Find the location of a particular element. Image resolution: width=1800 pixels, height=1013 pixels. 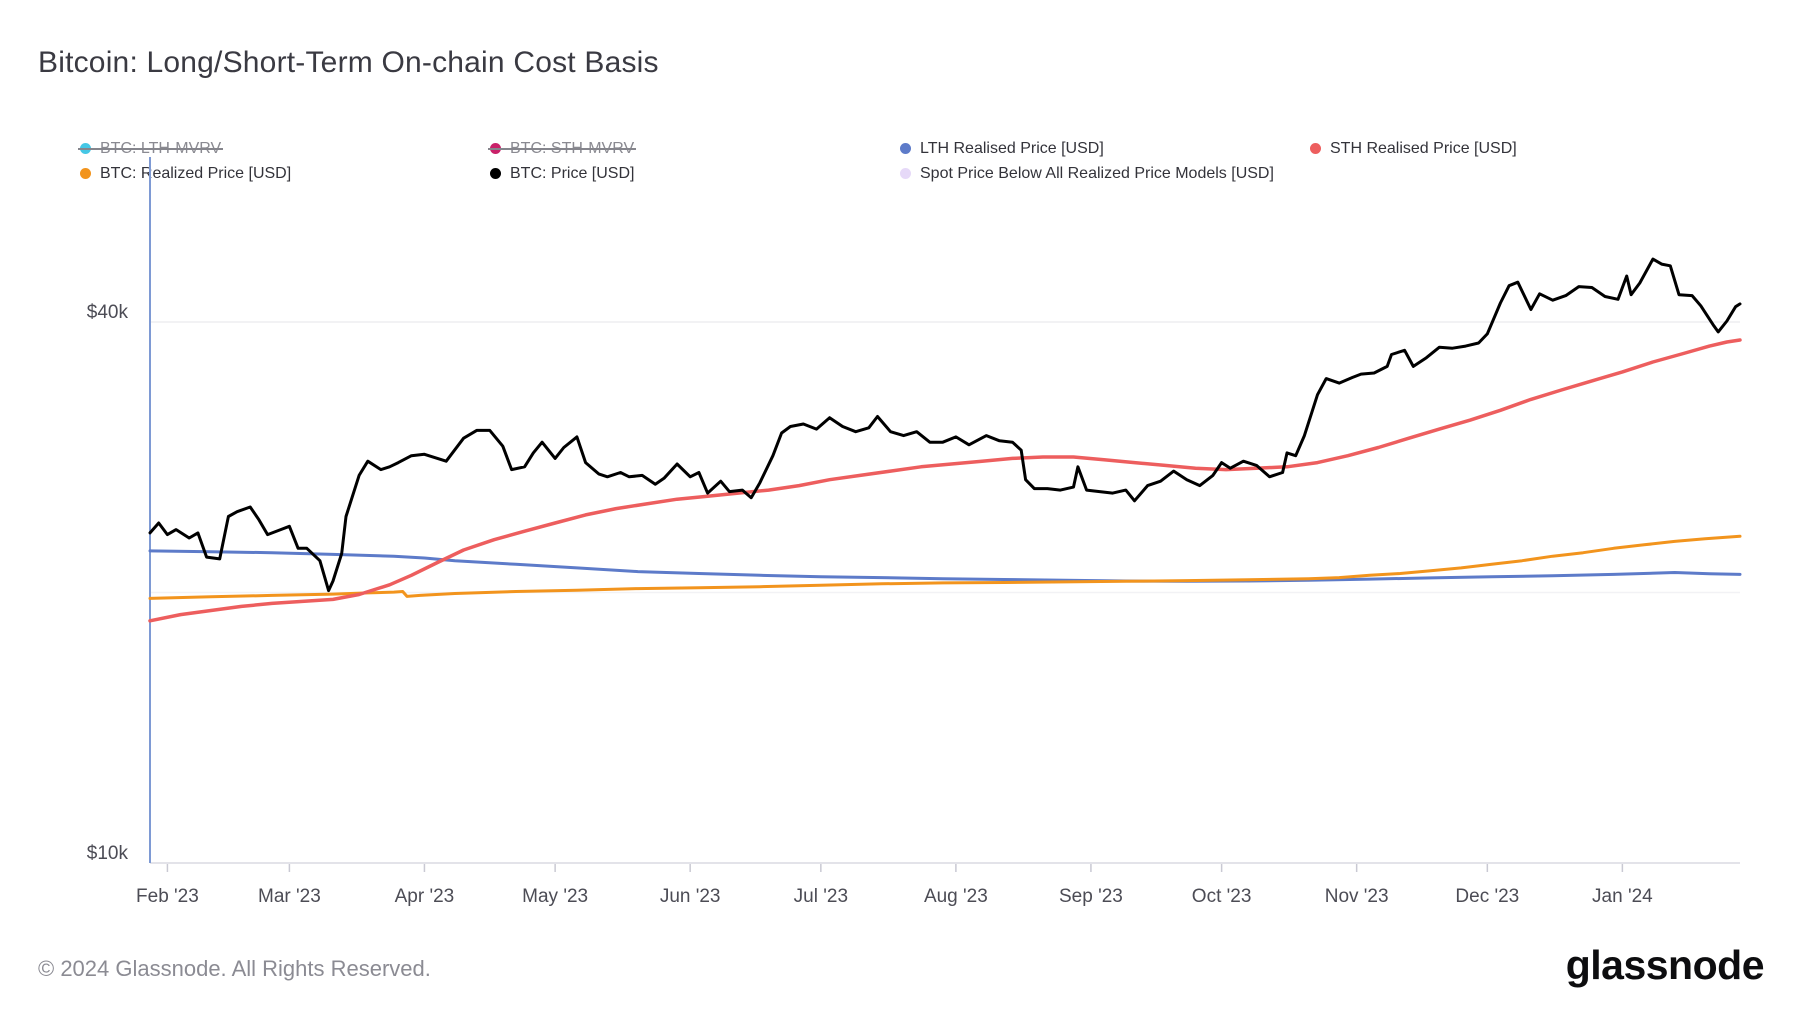

x-axis-label-nov-23: Nov '23 is located at coordinates (1356, 896).